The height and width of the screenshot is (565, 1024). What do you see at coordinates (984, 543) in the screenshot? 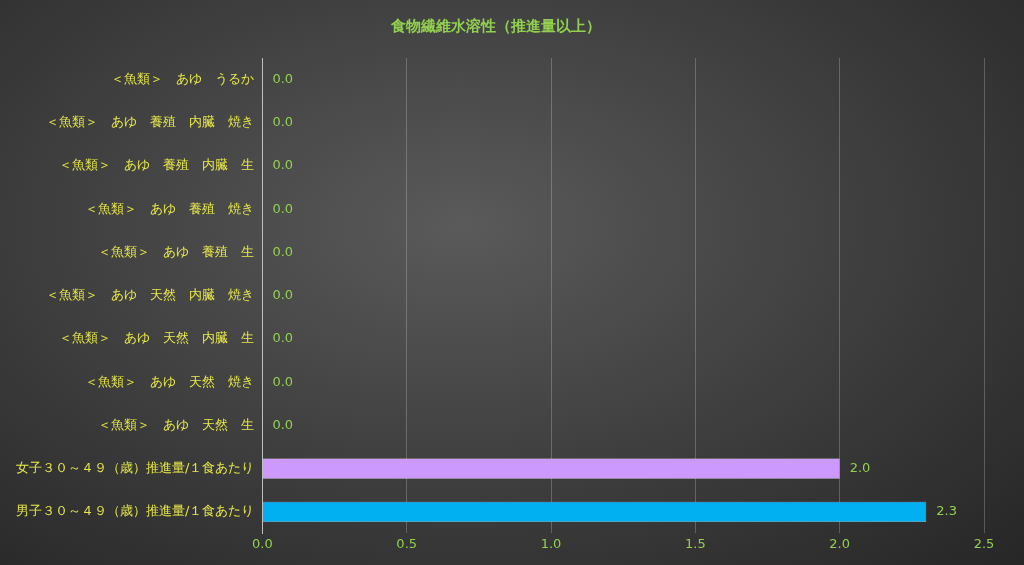
I see `x-tick-label: 2.5` at bounding box center [984, 543].